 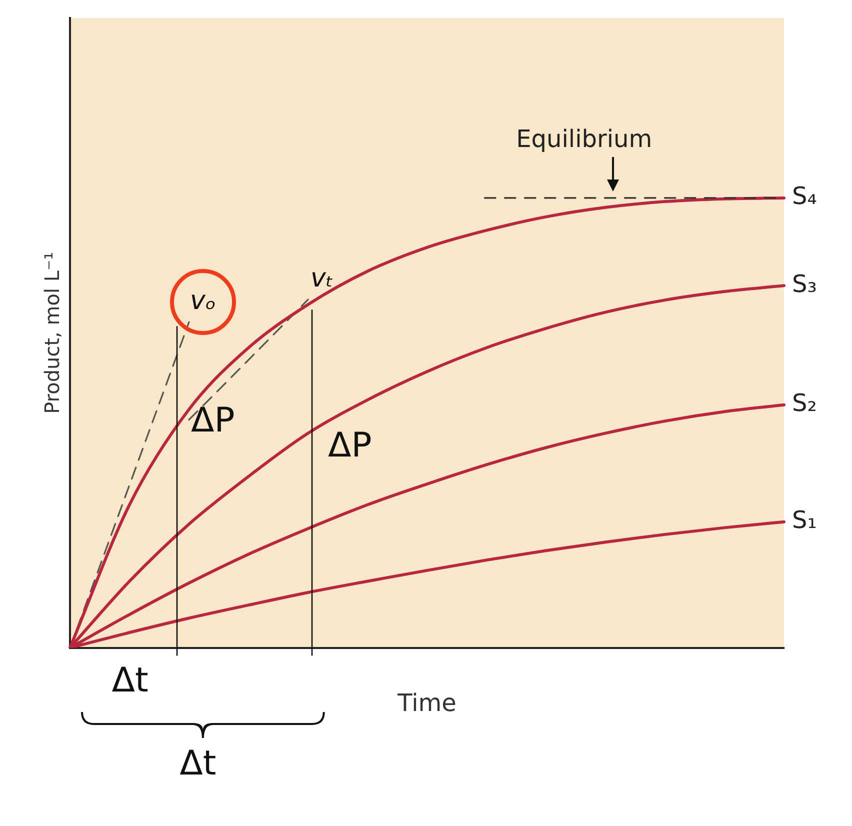 What do you see at coordinates (804, 284) in the screenshot?
I see `series-label: S₃` at bounding box center [804, 284].